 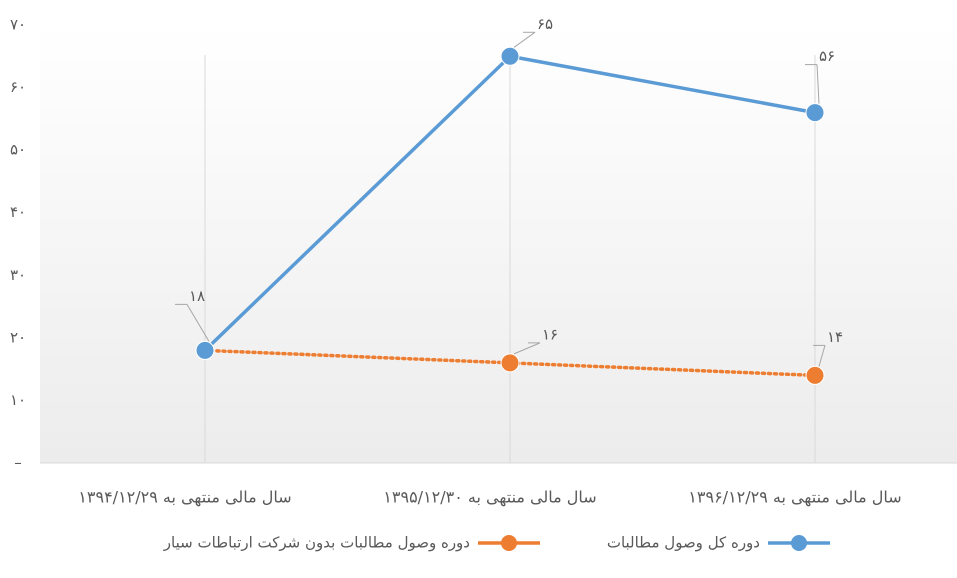 What do you see at coordinates (184, 498) in the screenshot?
I see `x-tick-label: سال مالی منتهی به ۱۳۹۴/۱۲/۲۹` at bounding box center [184, 498].